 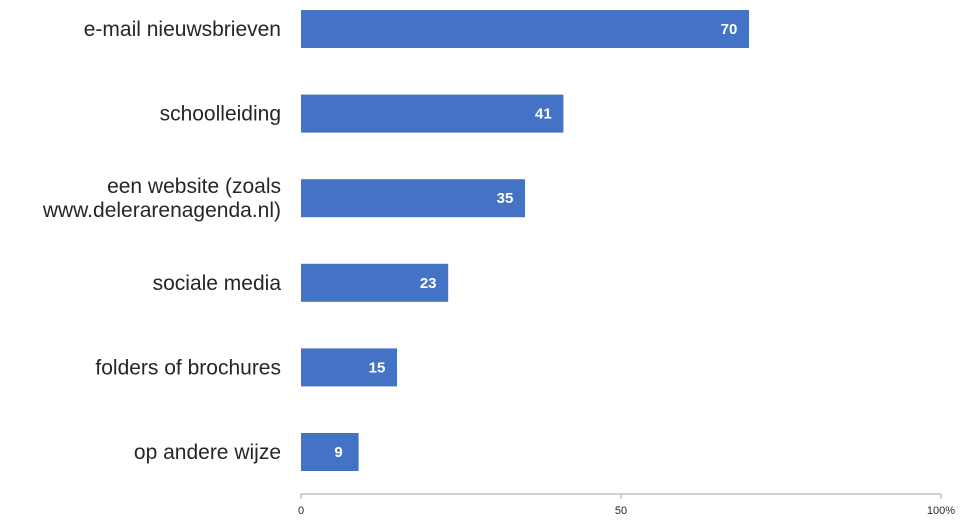 I want to click on data-label: 35, so click(x=505, y=198).